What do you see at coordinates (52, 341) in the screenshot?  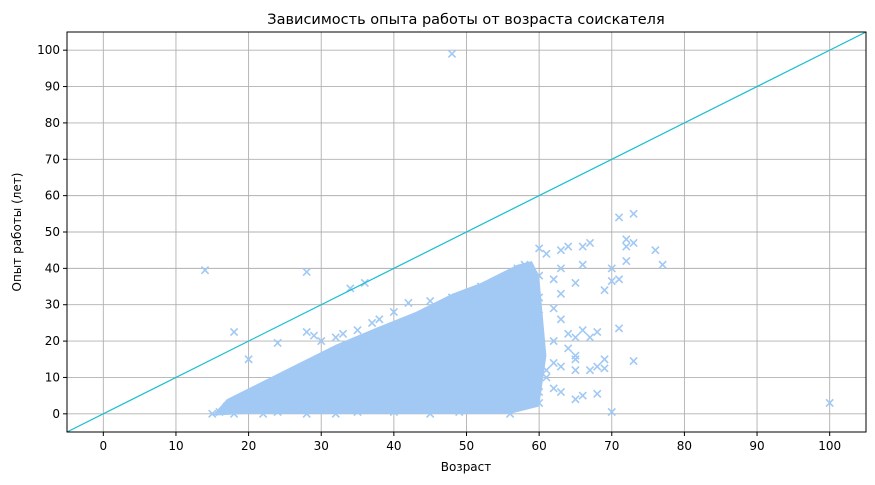 I see `y-tick-label: 20` at bounding box center [52, 341].